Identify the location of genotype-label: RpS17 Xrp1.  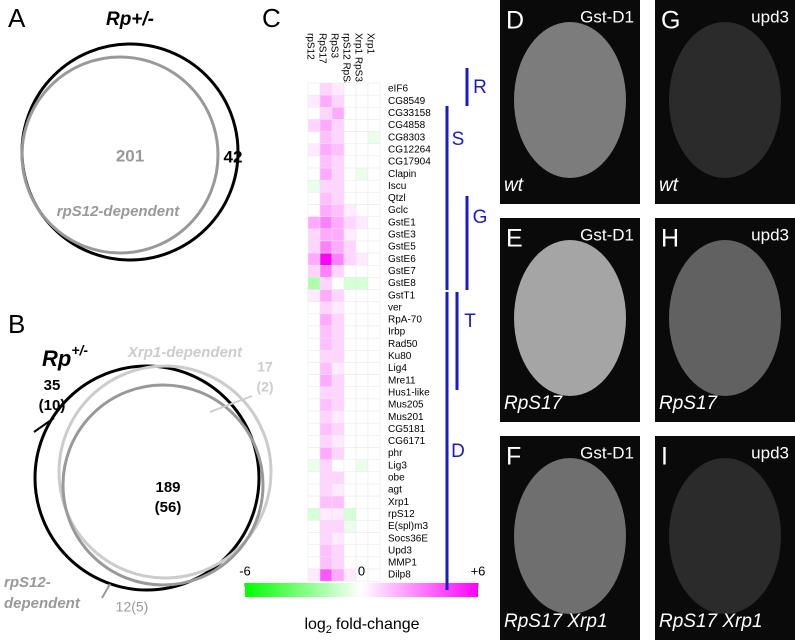
(556, 621).